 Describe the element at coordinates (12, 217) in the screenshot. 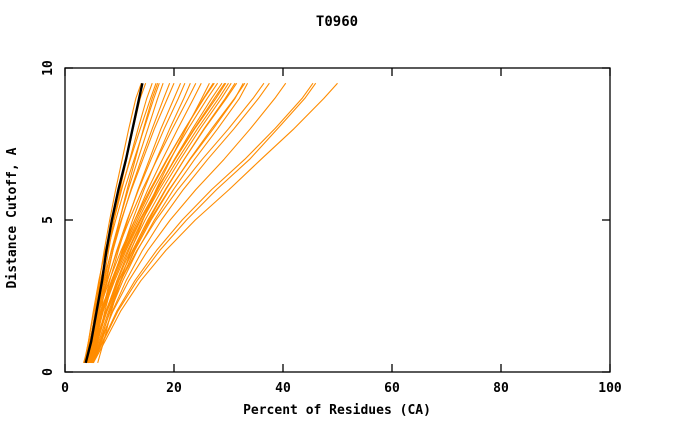

I see `y-axis-label: Distance Cutoff, A` at that location.